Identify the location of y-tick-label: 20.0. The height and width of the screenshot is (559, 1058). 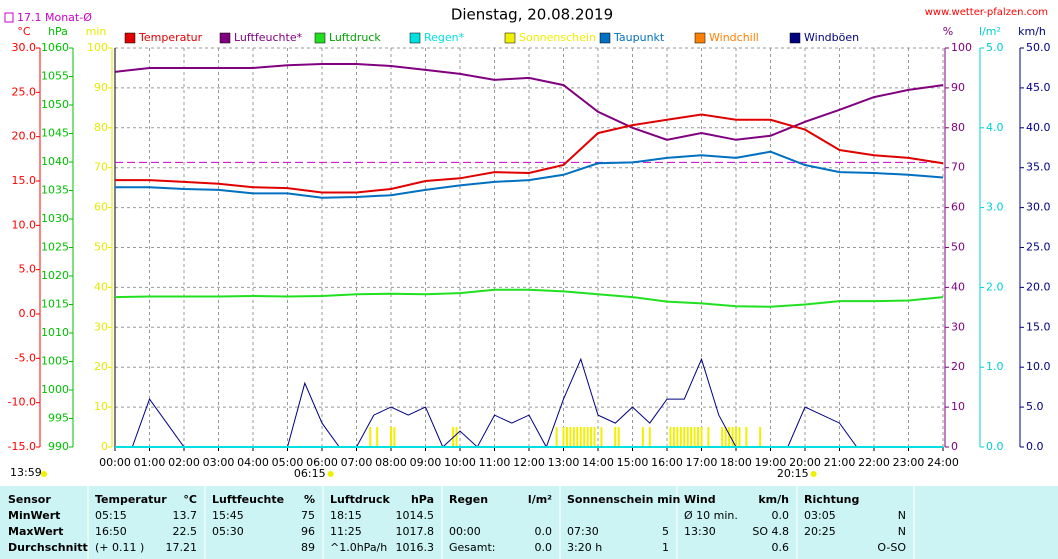
(1038, 286).